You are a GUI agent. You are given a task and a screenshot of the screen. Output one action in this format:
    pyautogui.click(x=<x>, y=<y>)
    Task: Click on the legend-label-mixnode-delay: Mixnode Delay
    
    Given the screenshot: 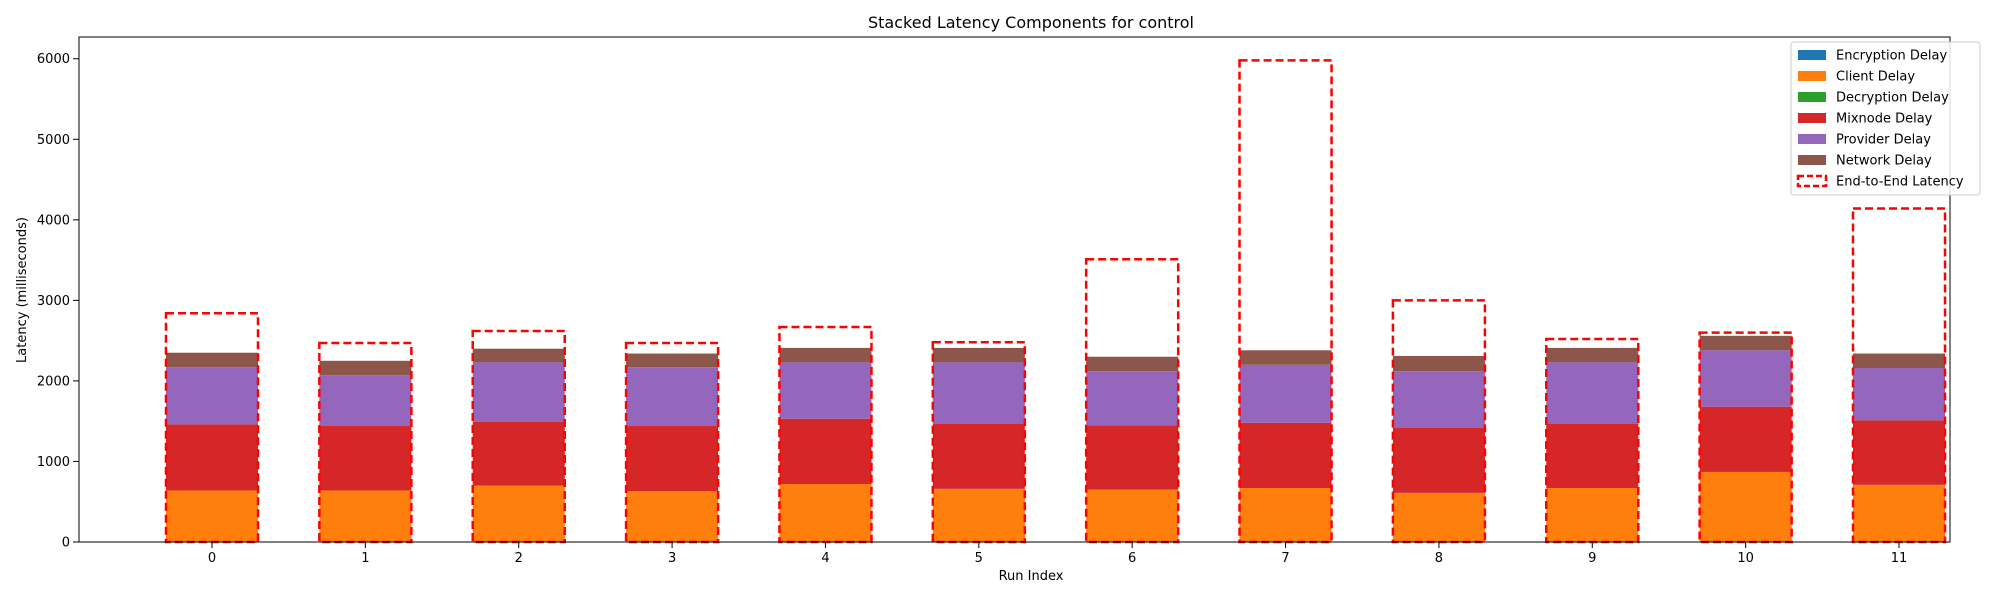 What is the action you would take?
    pyautogui.click(x=1884, y=119)
    